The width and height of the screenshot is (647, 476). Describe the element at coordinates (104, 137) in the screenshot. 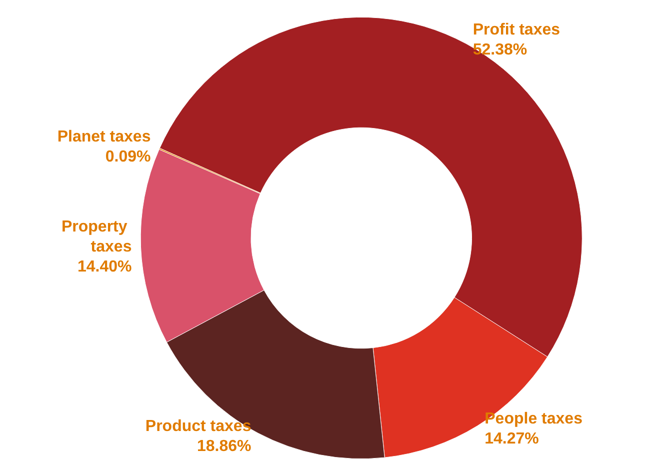

I see `slice-label: Planet taxes` at that location.